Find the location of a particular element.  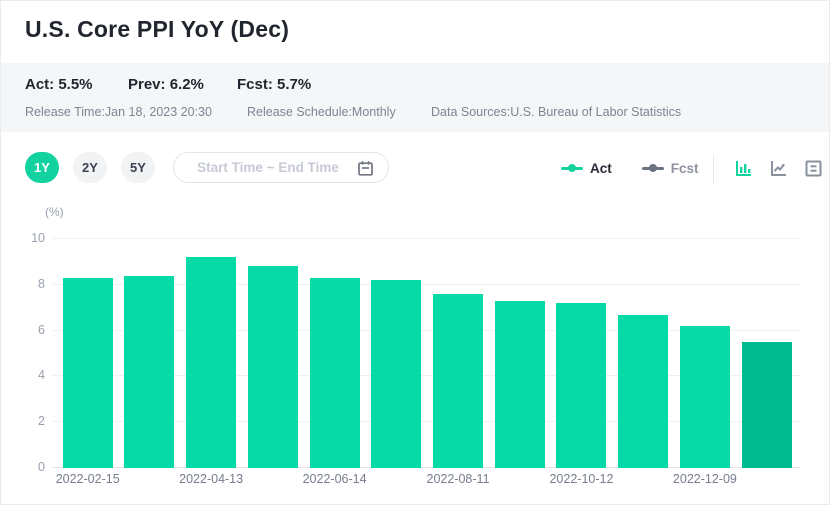

x-tick-label: 2022-04-13 is located at coordinates (211, 479).